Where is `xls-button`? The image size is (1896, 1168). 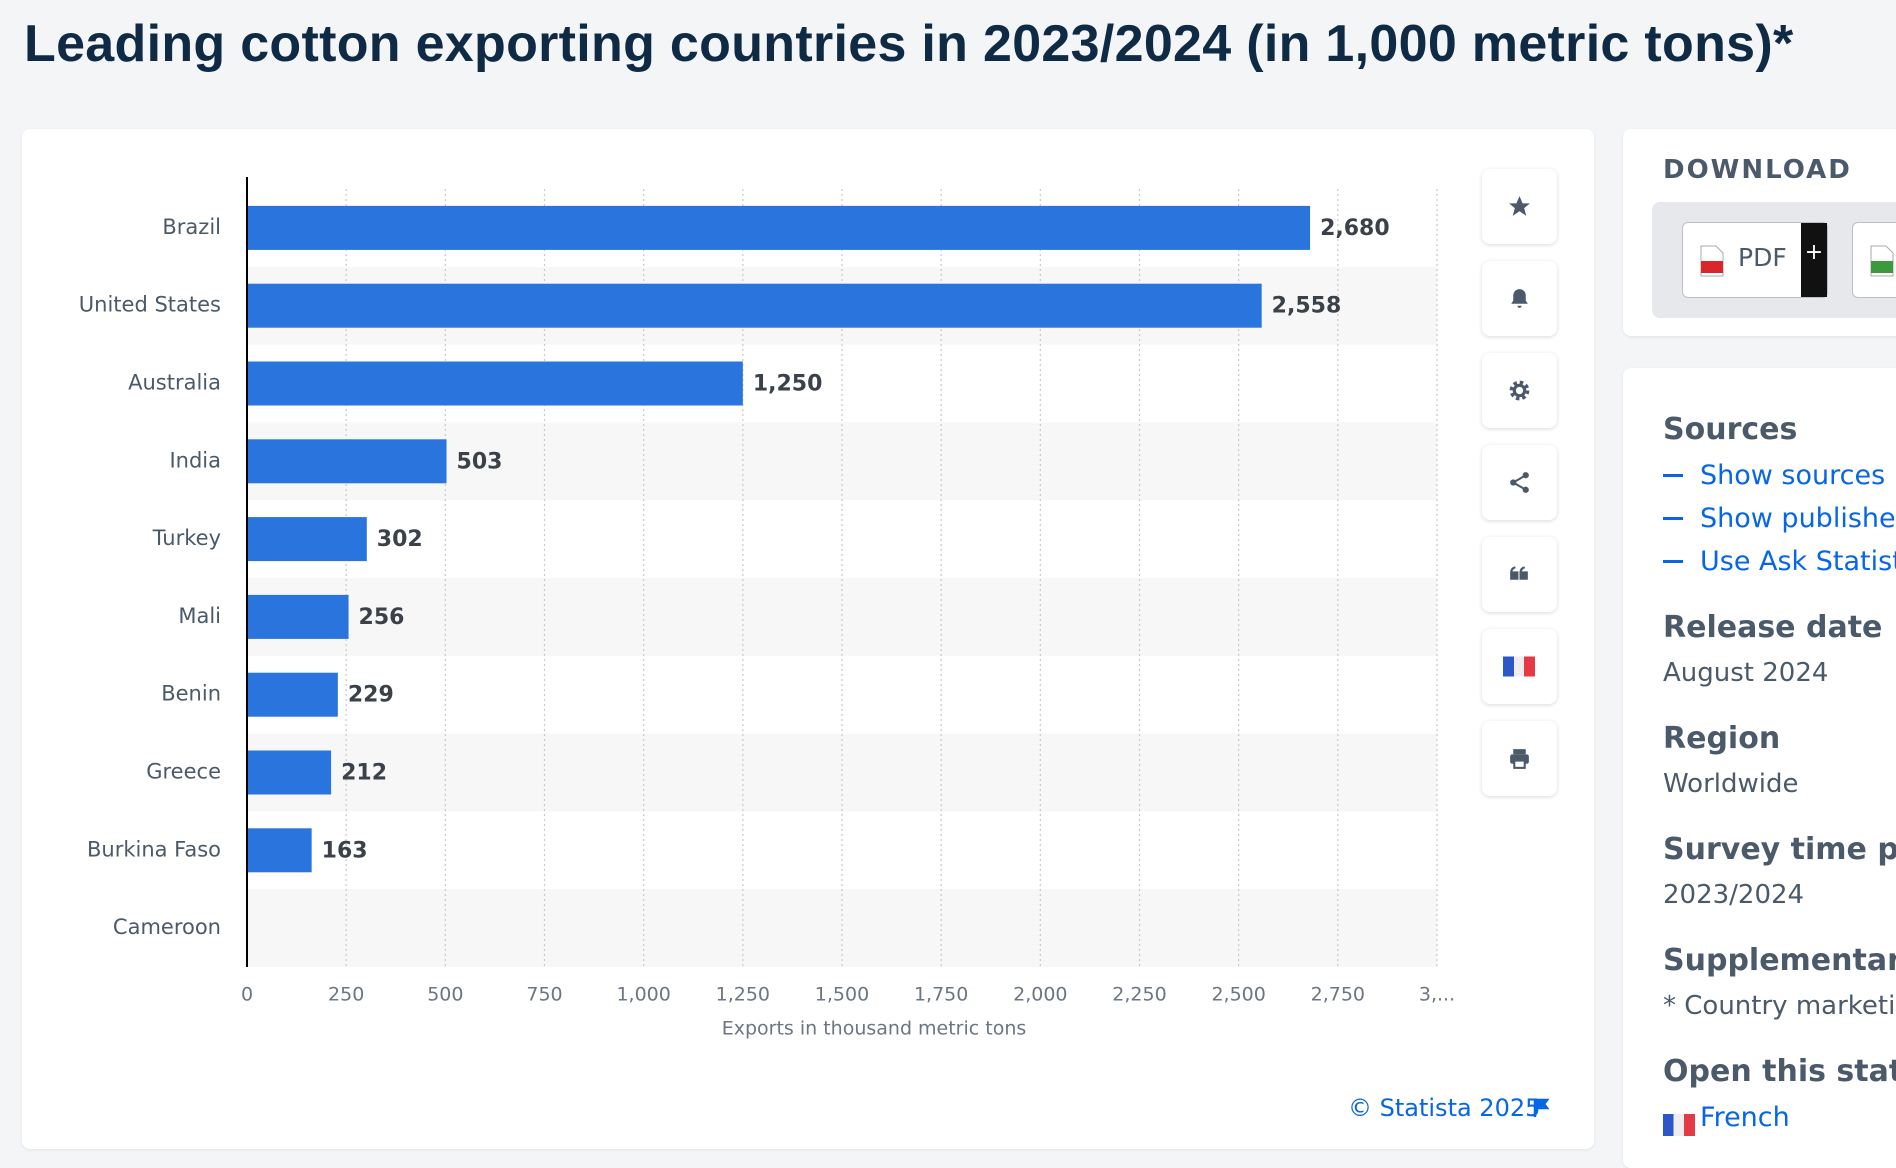 xls-button is located at coordinates (1874, 260).